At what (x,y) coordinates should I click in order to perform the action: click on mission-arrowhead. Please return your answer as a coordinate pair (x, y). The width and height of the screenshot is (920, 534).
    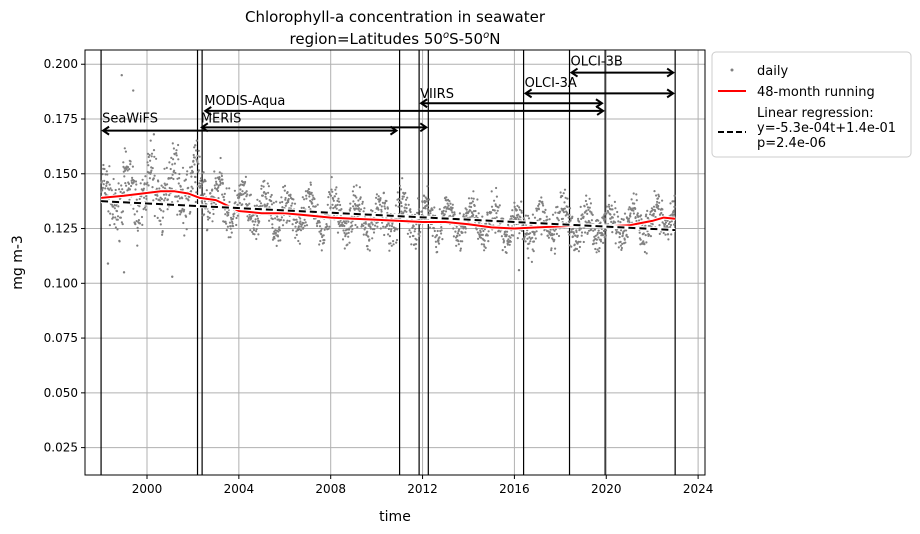
    Looking at the image, I should click on (670, 93).